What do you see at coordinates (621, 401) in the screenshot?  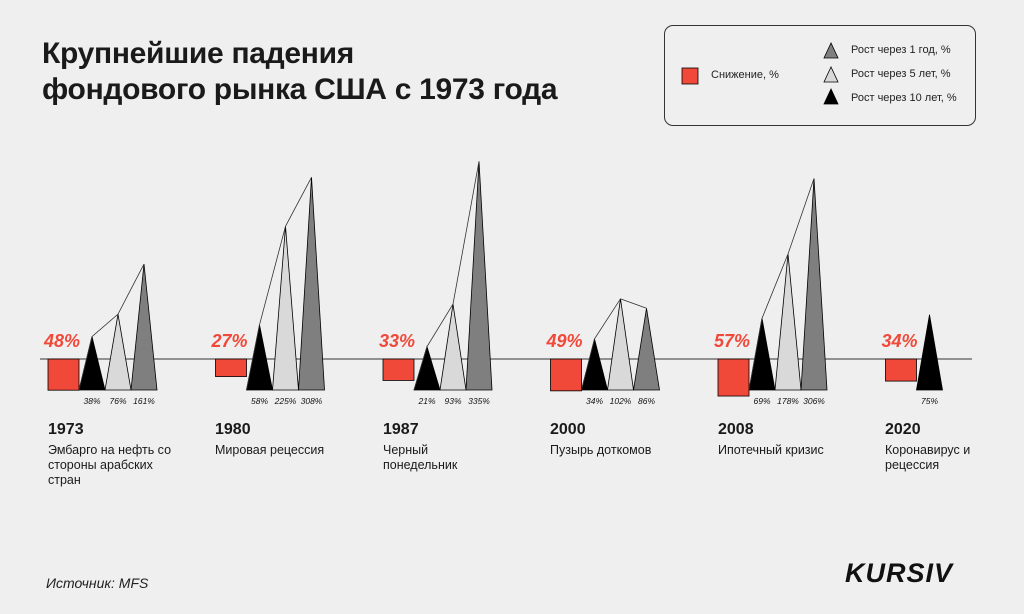 I see `growth5-value-label-2000: 102%` at bounding box center [621, 401].